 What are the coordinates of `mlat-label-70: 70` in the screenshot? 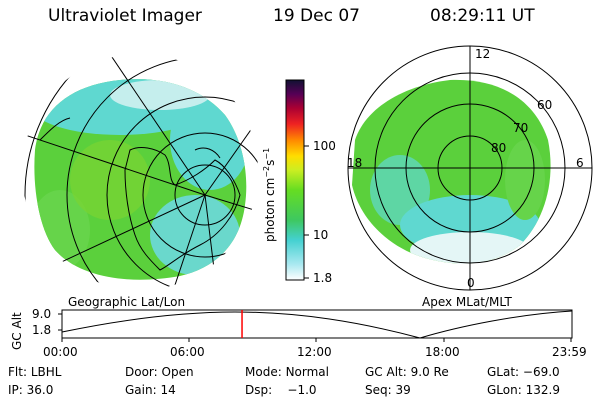 It's located at (521, 128).